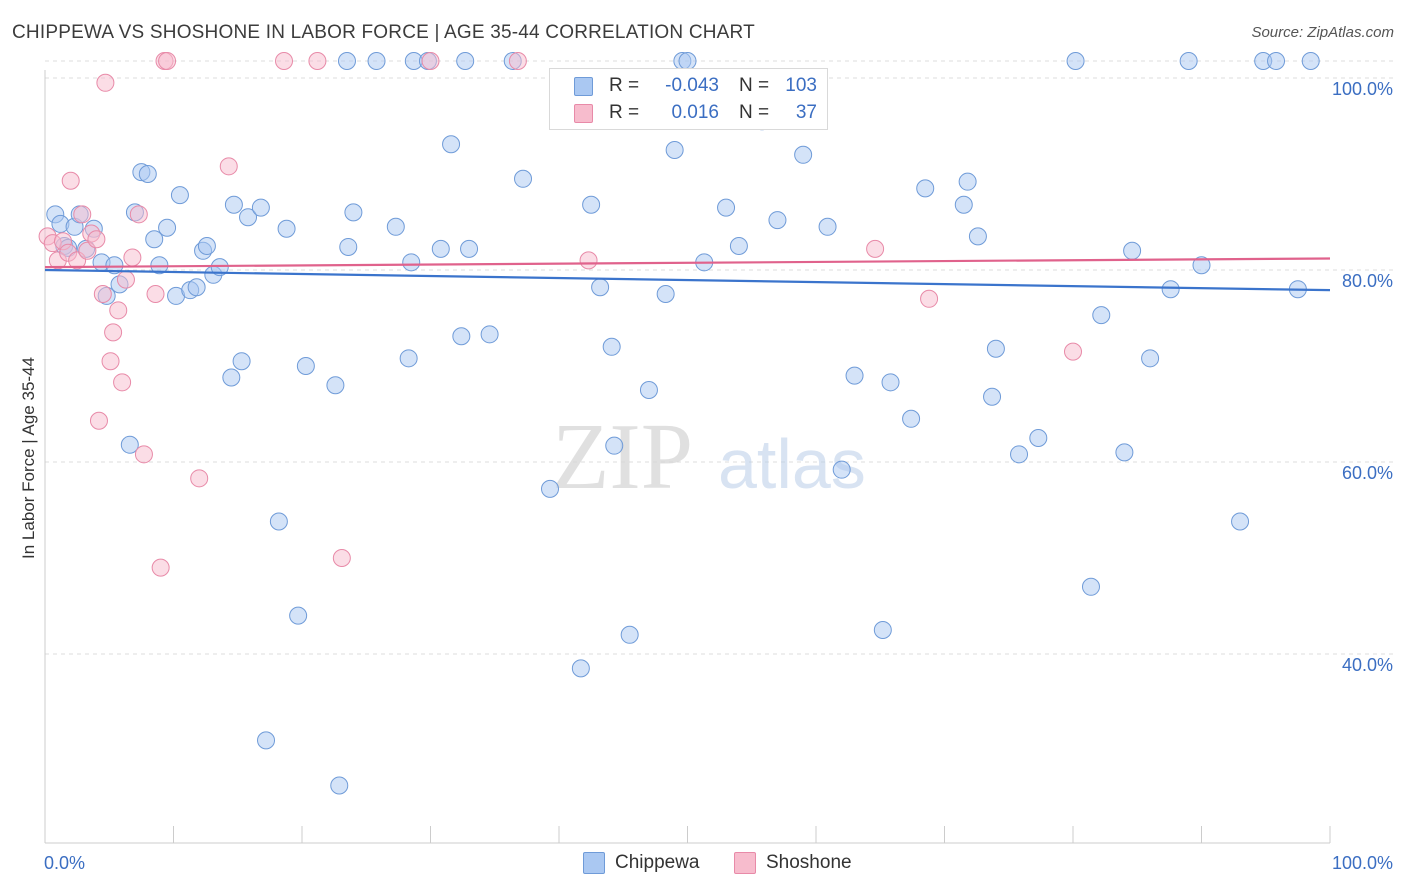 This screenshot has width=1406, height=892. I want to click on chippewa-swatch, so click(583, 86).